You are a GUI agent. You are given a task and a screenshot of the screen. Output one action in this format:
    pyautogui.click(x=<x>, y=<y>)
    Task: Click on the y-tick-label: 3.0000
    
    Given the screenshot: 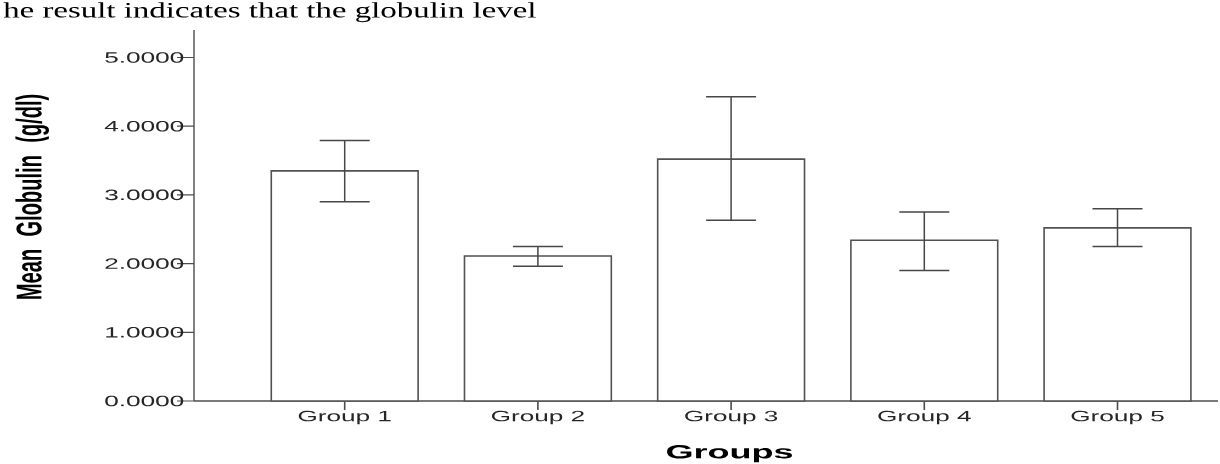 What is the action you would take?
    pyautogui.click(x=144, y=195)
    